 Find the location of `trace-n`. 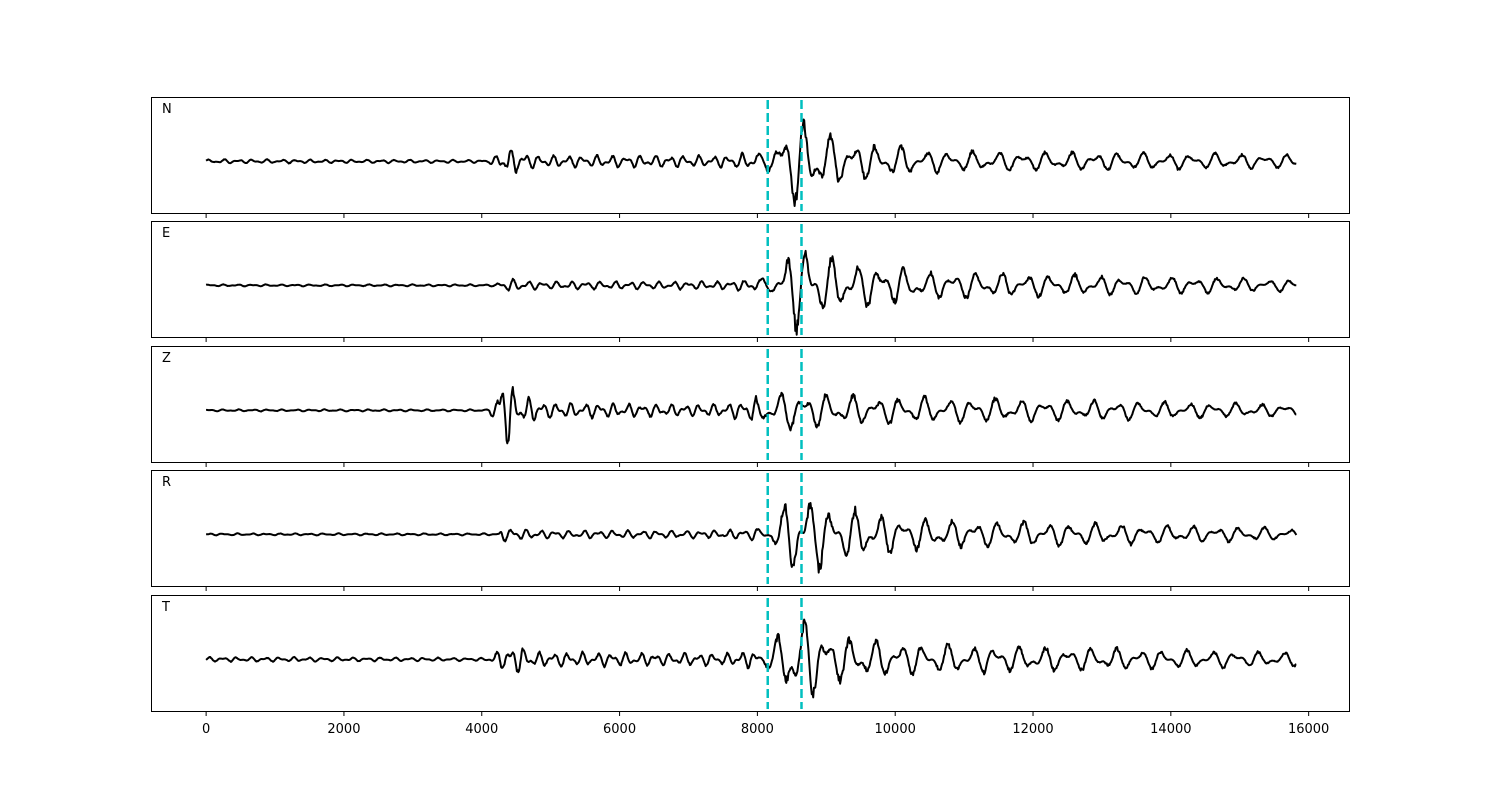

trace-n is located at coordinates (751, 162).